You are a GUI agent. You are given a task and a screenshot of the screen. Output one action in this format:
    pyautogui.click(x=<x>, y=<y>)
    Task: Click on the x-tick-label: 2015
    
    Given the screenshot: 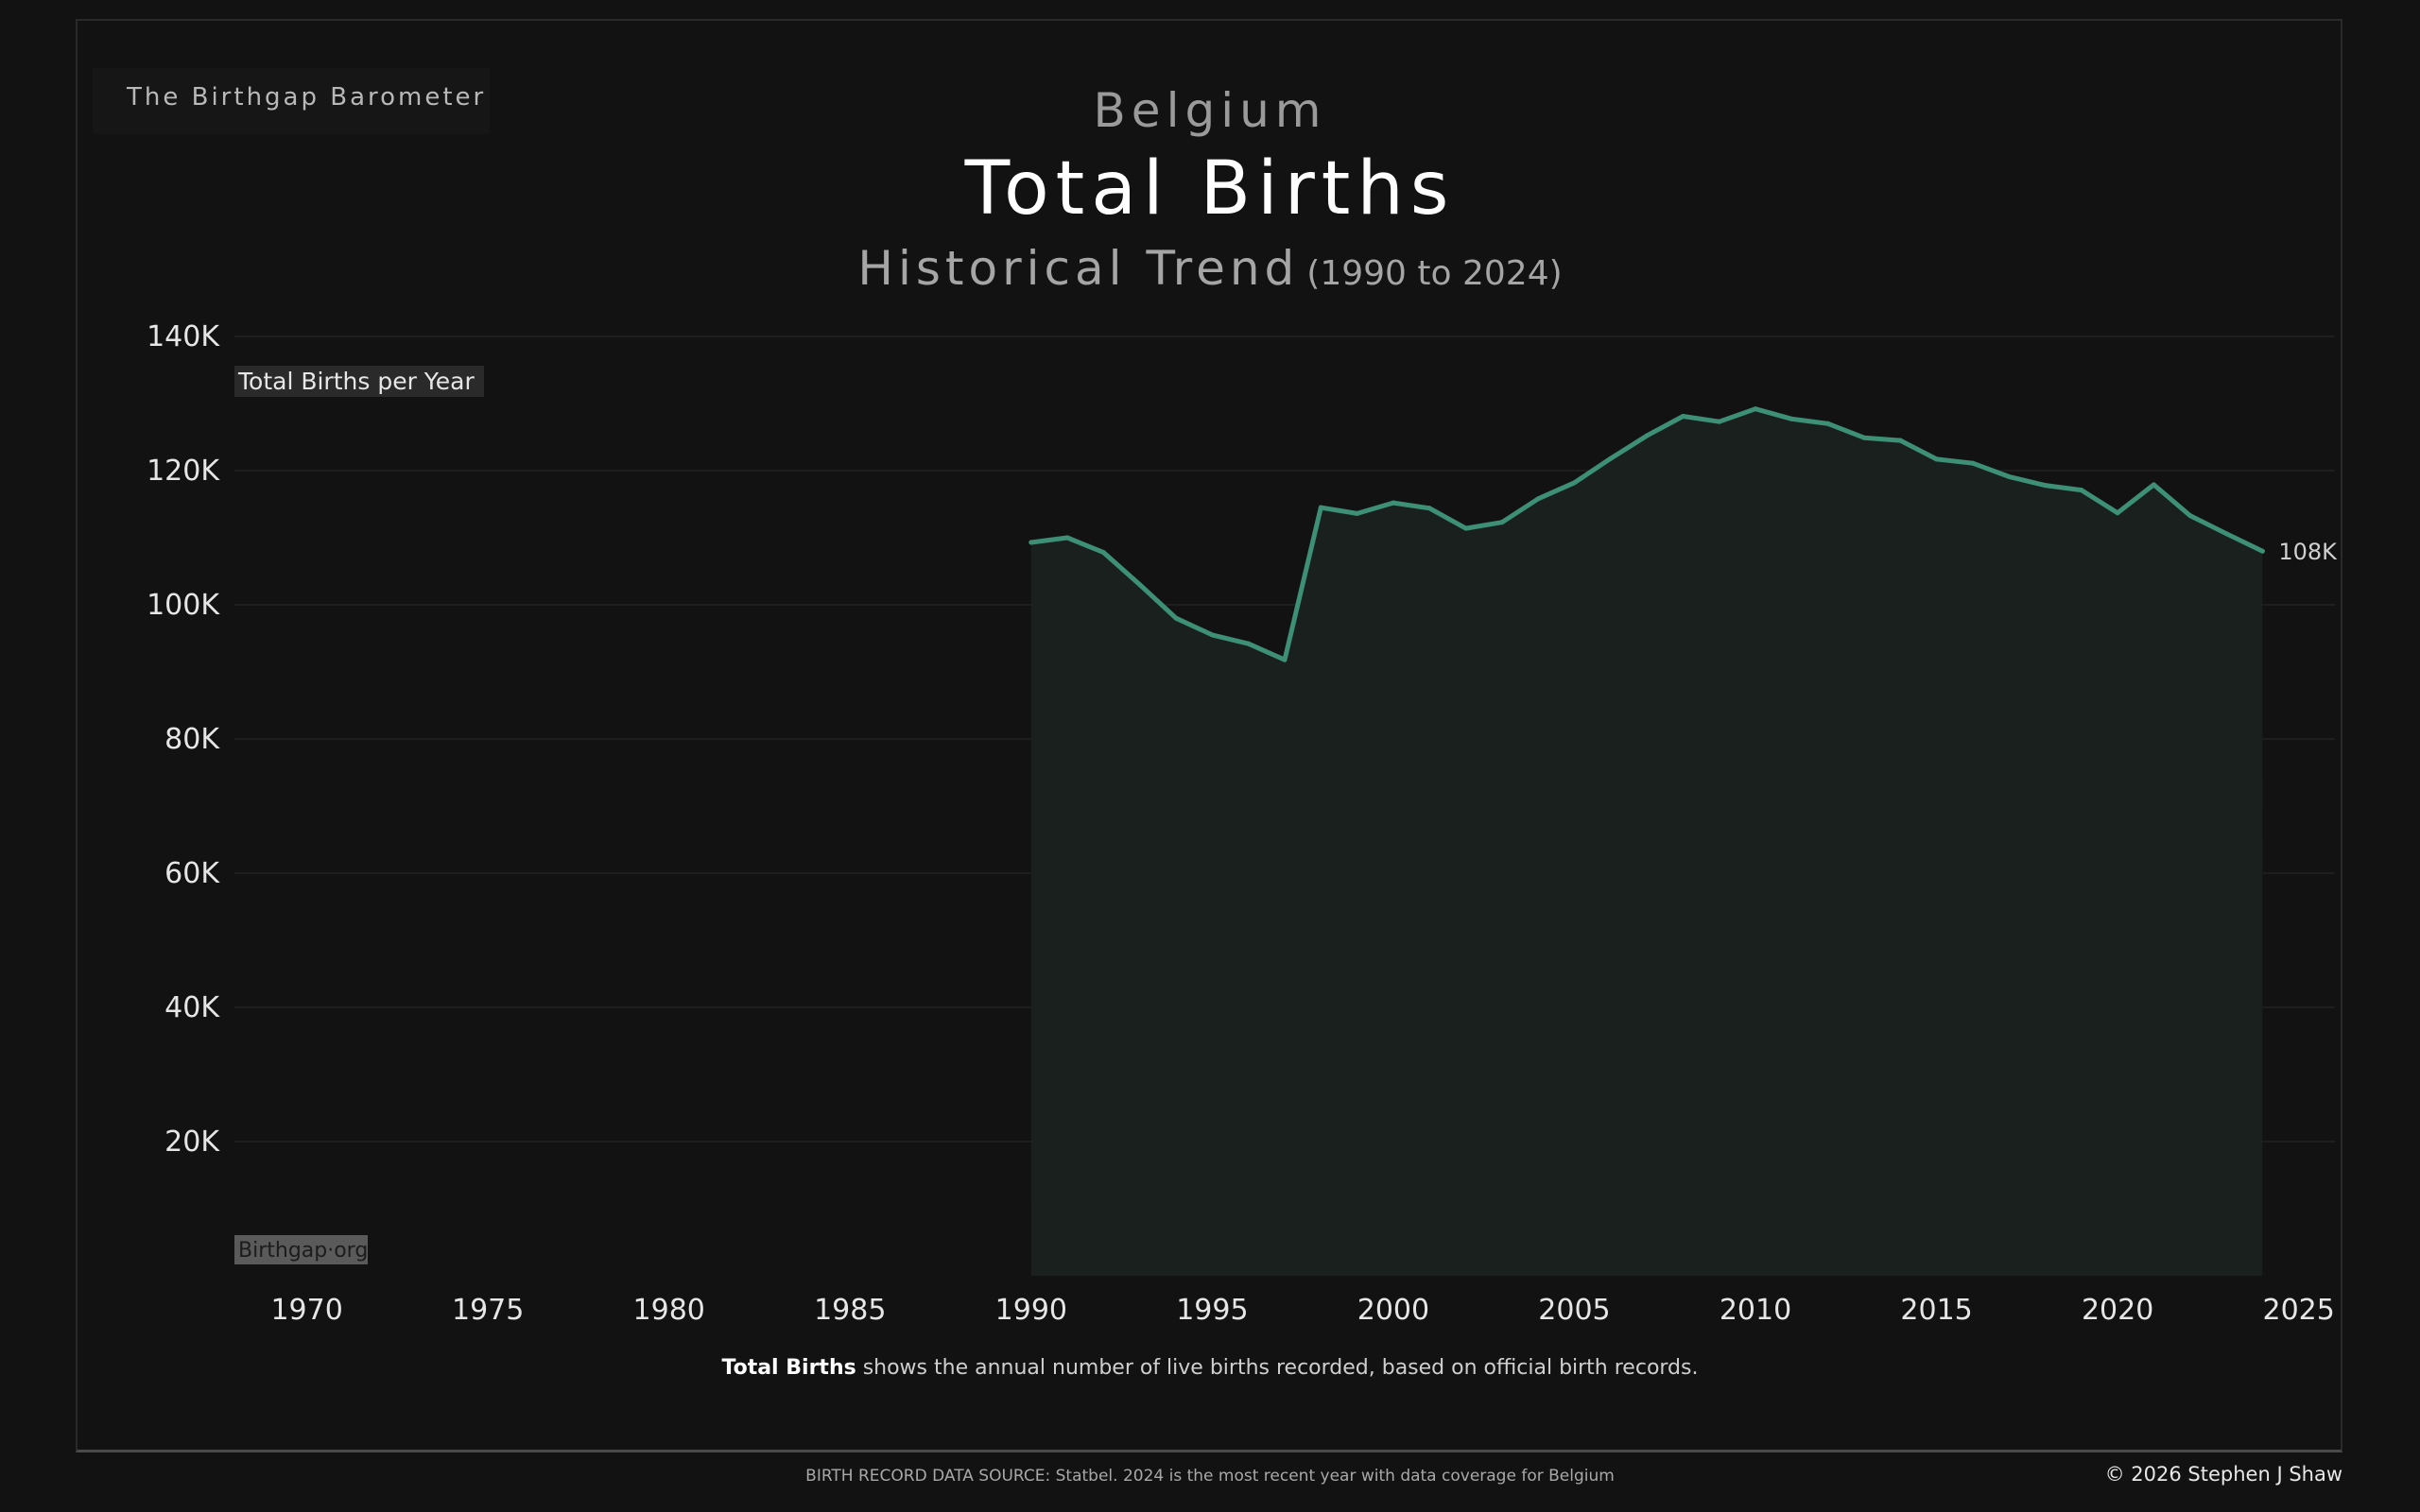 What is the action you would take?
    pyautogui.click(x=1936, y=1310)
    